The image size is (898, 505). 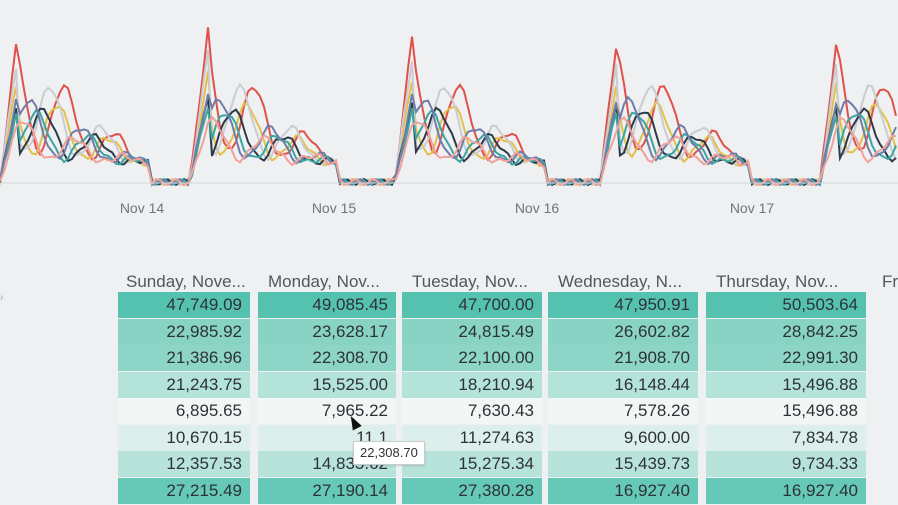 What do you see at coordinates (623, 384) in the screenshot?
I see `table-cell: 16,148.44` at bounding box center [623, 384].